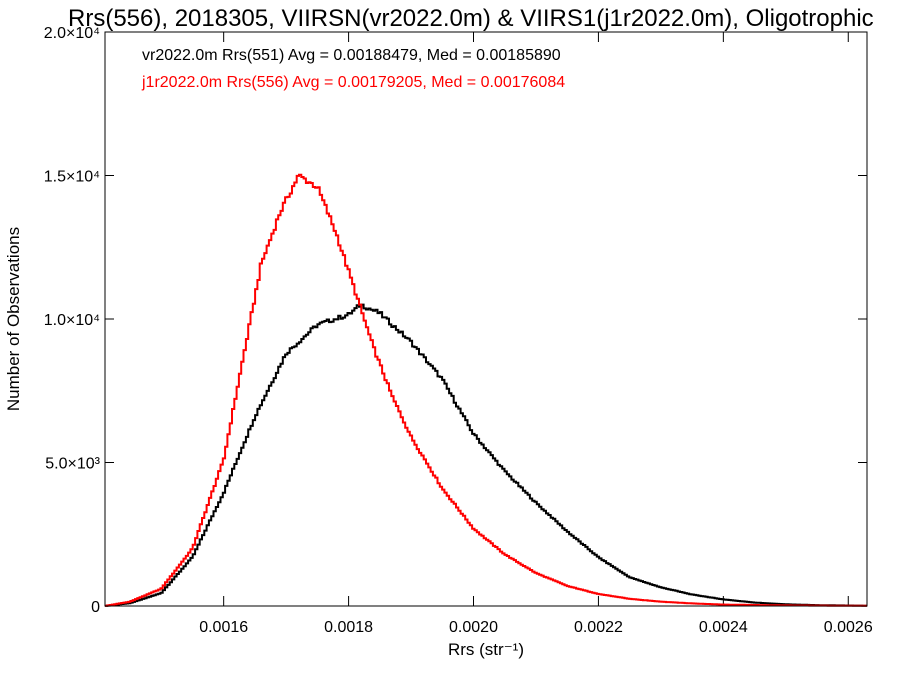 Image resolution: width=900 pixels, height=675 pixels. I want to click on x-tick-label: 0.0024, so click(723, 627).